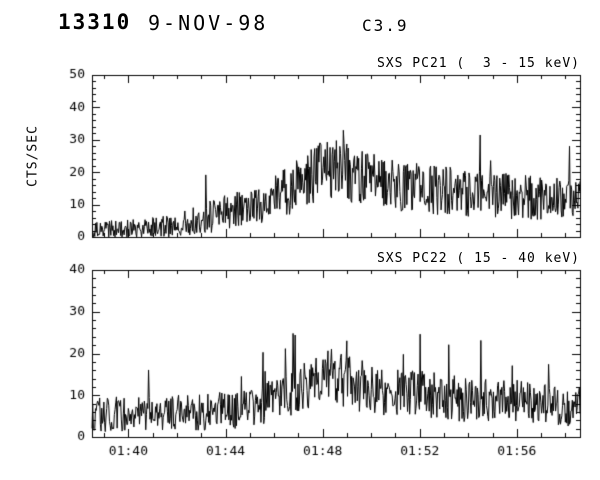 Image resolution: width=600 pixels, height=480 pixels. Describe the element at coordinates (33, 156) in the screenshot. I see `y-axis-label: CTS/SEC` at that location.